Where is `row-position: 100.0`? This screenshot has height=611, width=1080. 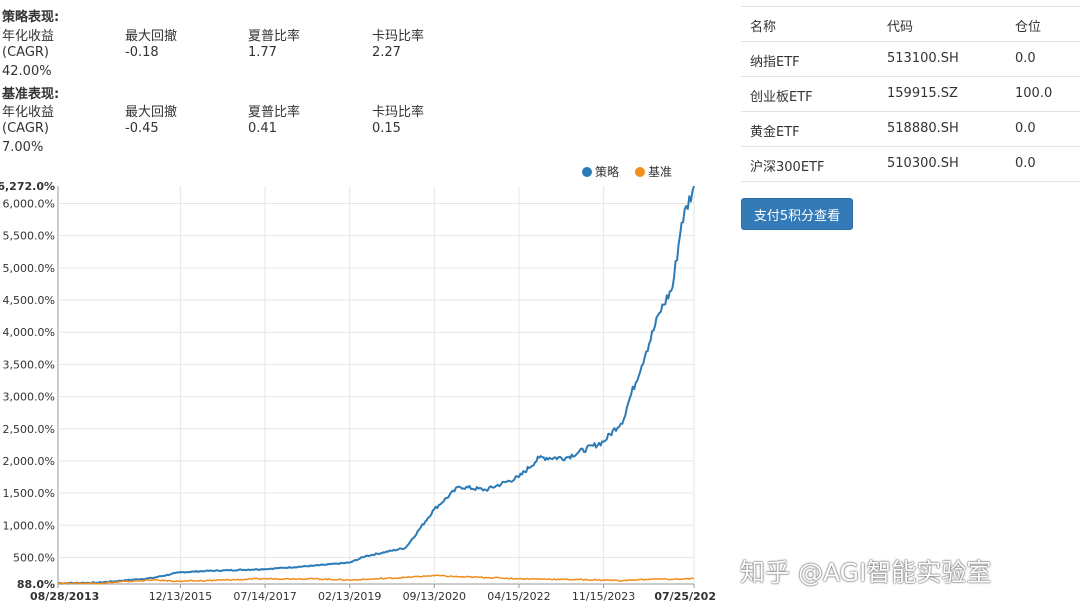 row-position: 100.0 is located at coordinates (1034, 93).